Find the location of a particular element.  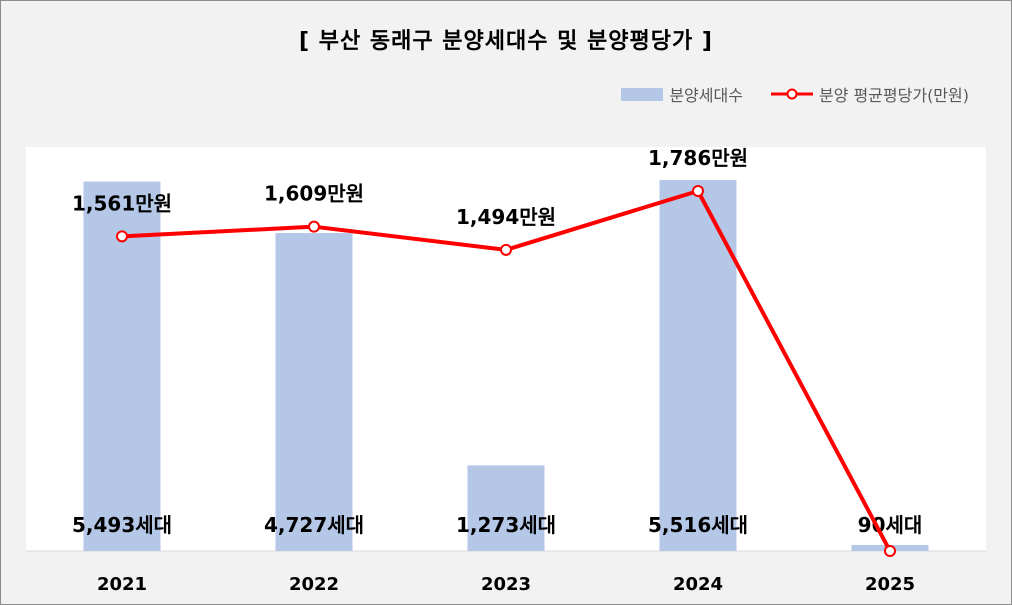

x-tick-2024: 2024 is located at coordinates (698, 584).